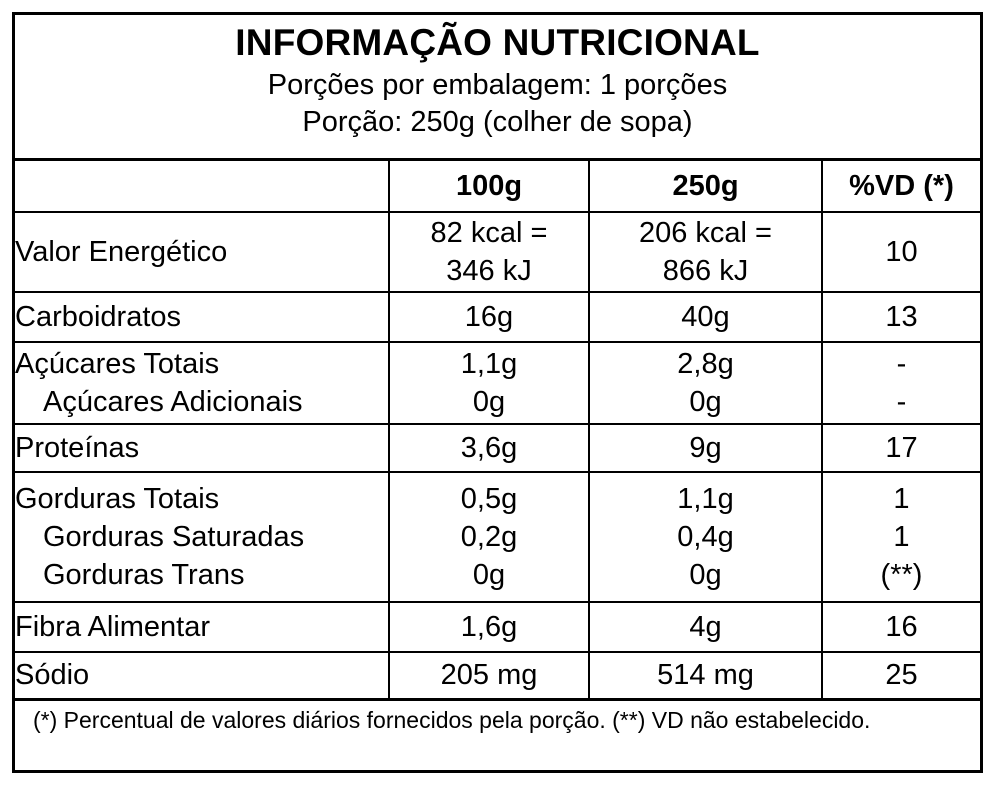  I want to click on fats-saturated-vd: 1, so click(901, 536).